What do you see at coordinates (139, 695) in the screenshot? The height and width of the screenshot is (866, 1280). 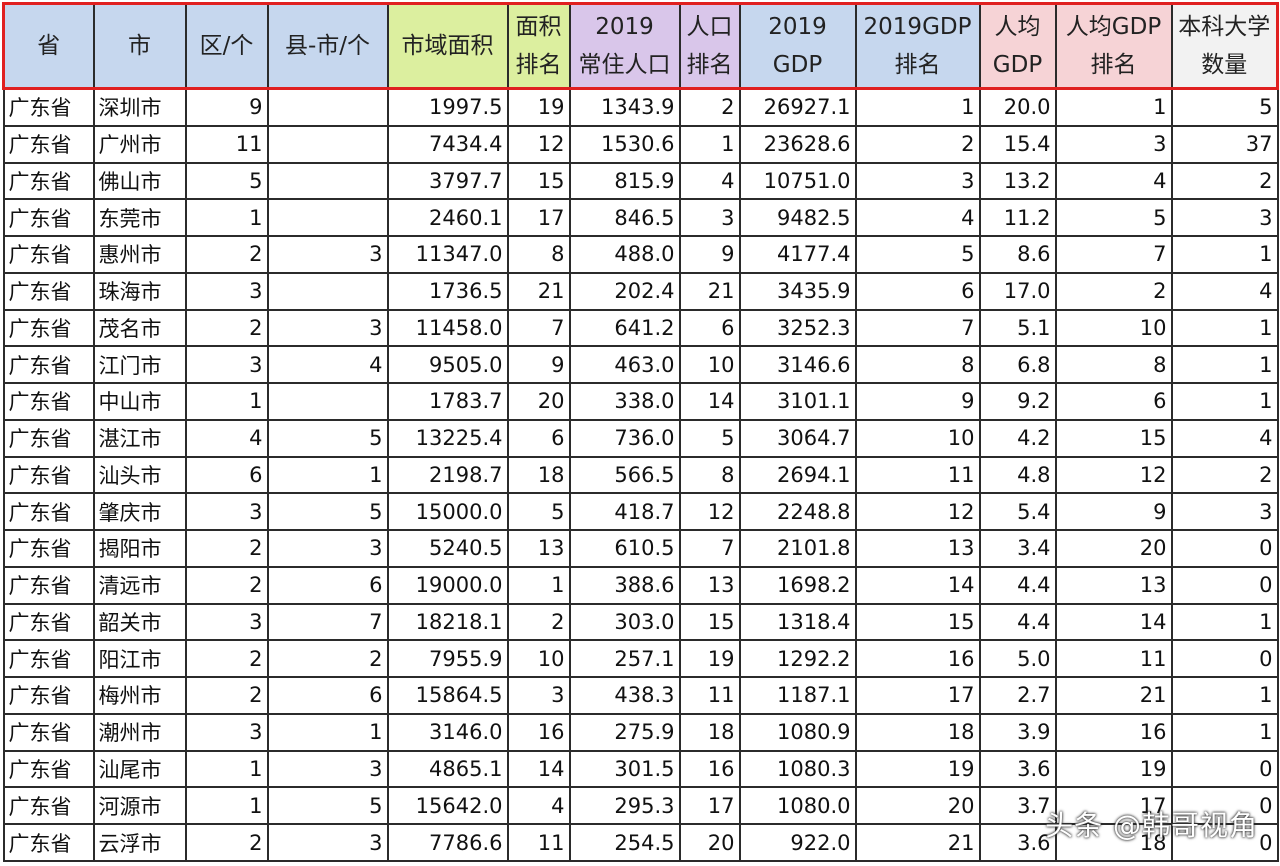 I see `cell-city: 梅州市` at bounding box center [139, 695].